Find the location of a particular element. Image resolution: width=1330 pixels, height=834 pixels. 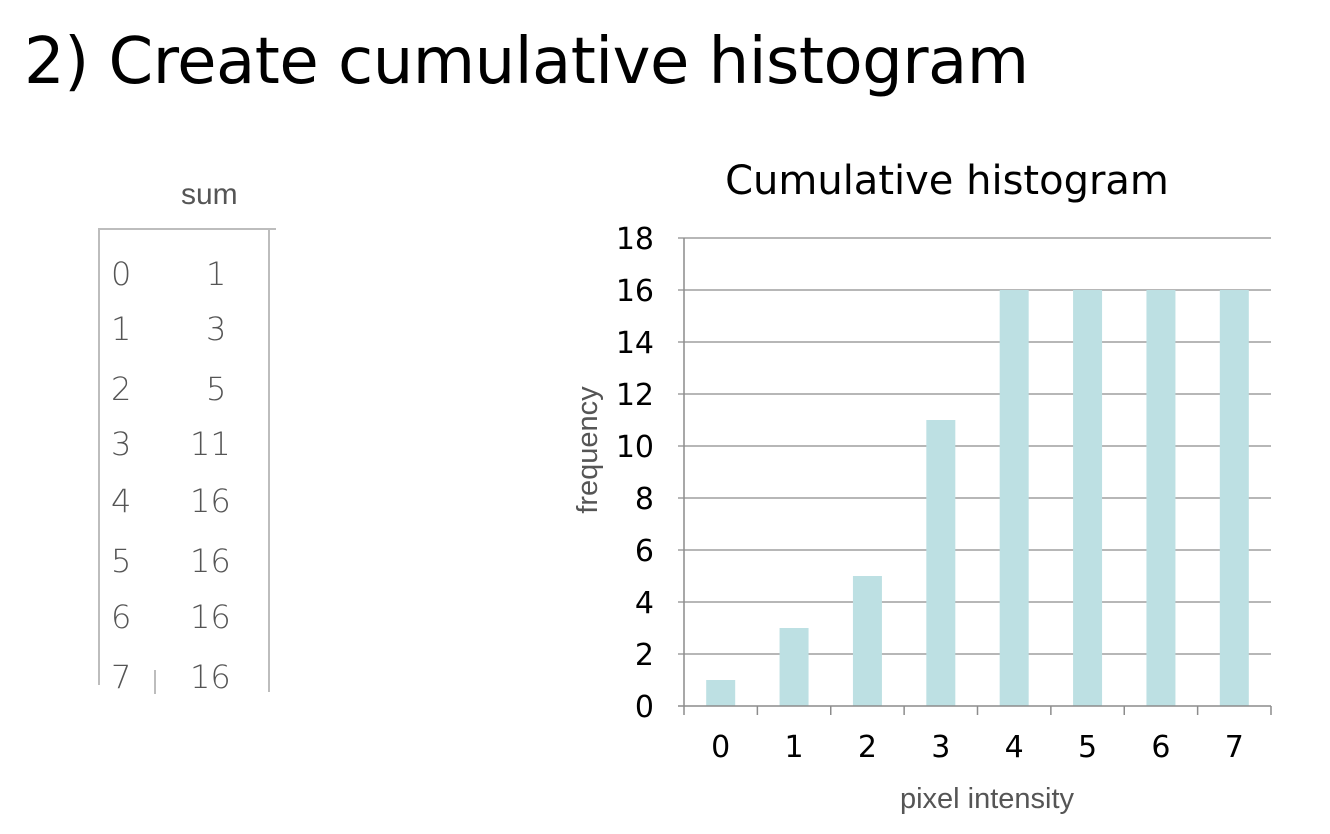

x-tick-label: 2 is located at coordinates (867, 747).